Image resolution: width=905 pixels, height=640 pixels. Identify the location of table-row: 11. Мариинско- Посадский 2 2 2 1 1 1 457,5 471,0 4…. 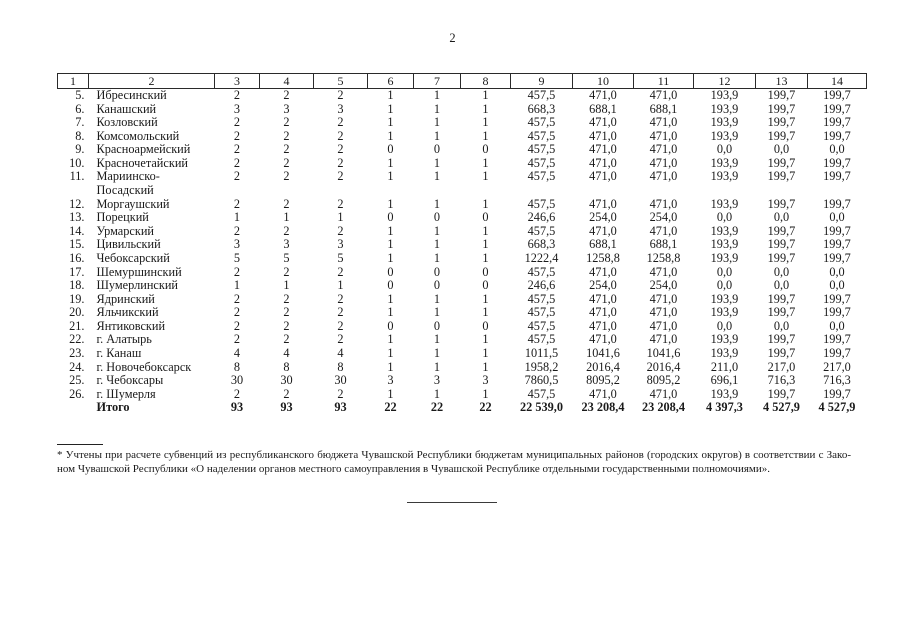
(462, 183).